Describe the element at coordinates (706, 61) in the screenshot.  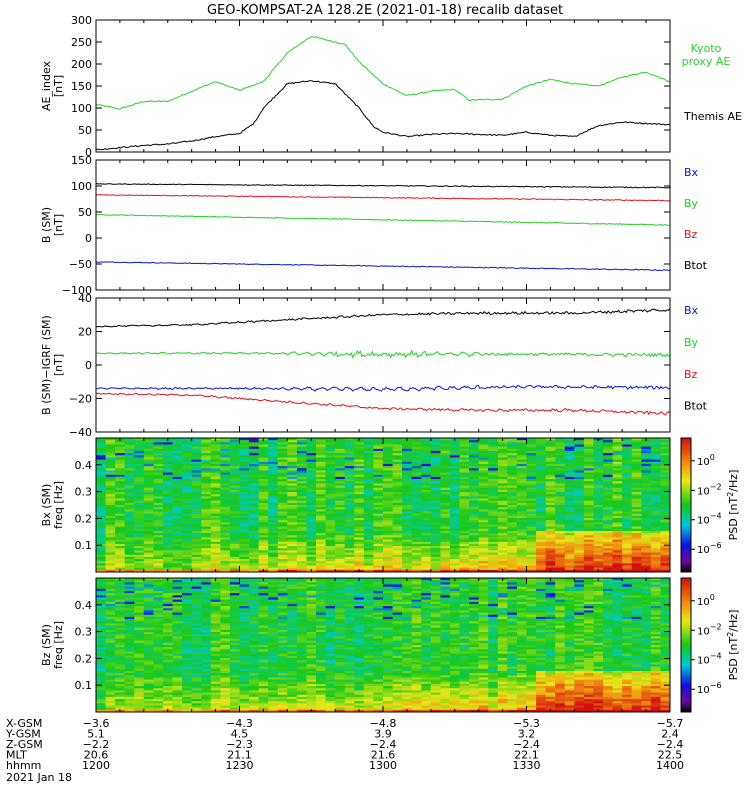
I see `legend-label-kyoto: proxy AE` at that location.